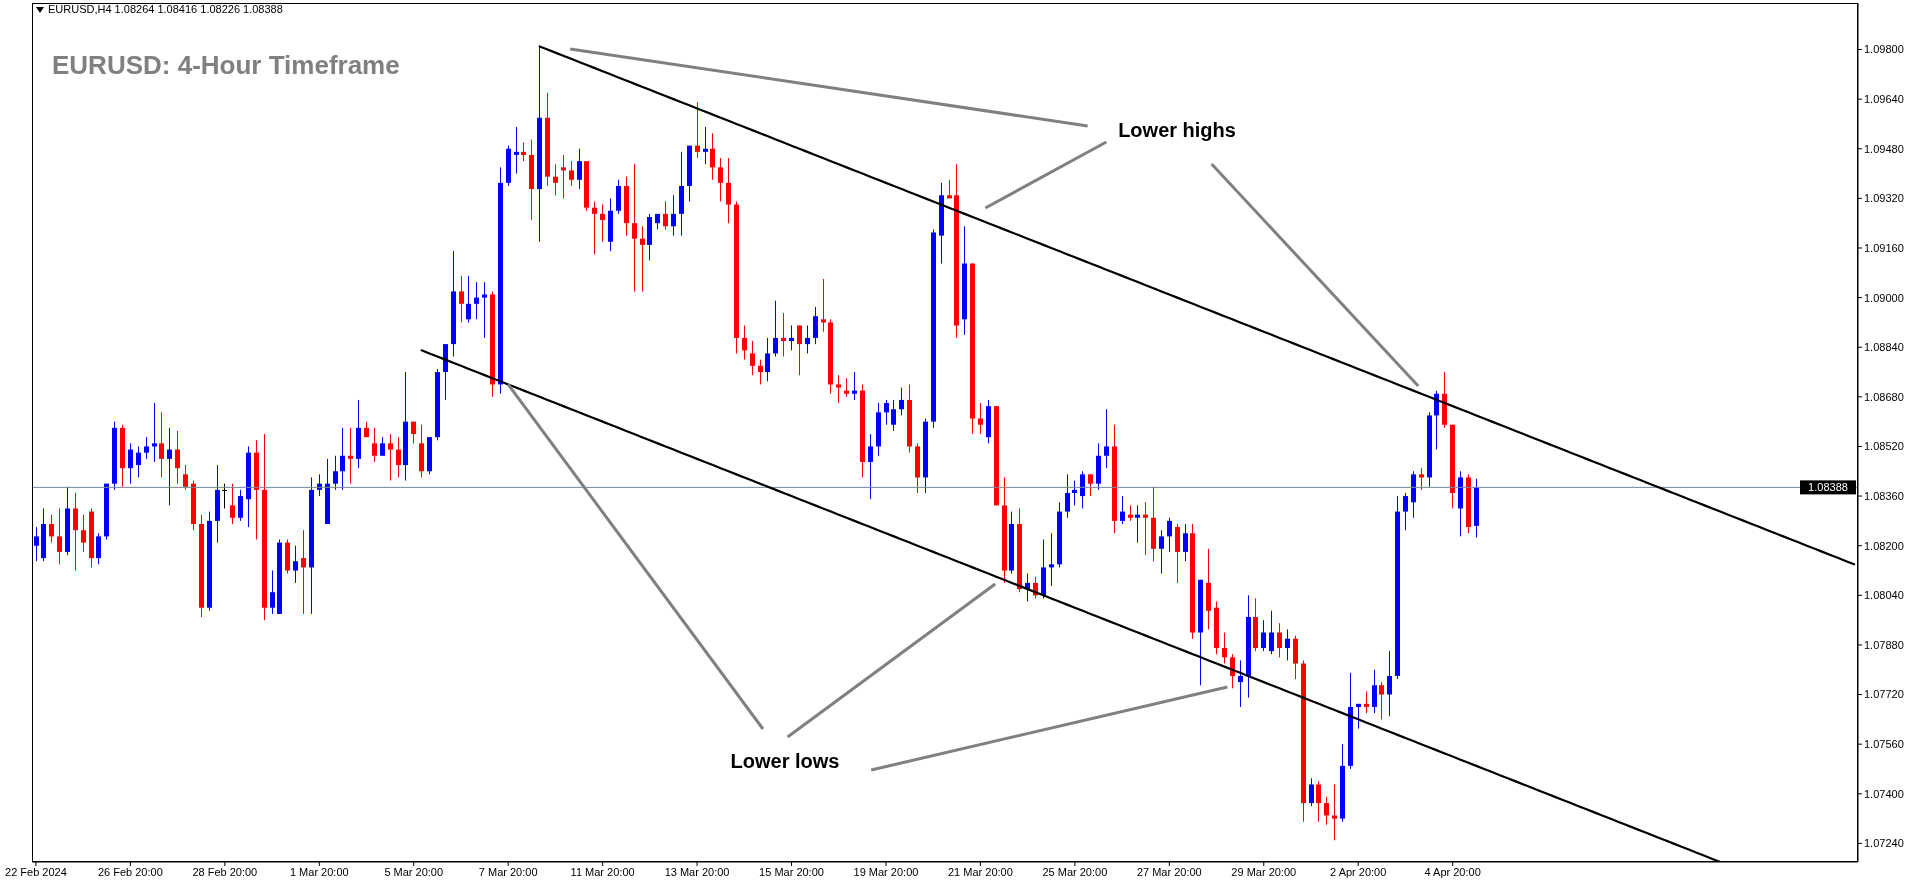 The height and width of the screenshot is (884, 1916). What do you see at coordinates (36, 871) in the screenshot?
I see `x-tick-label: 22 Feb 2024` at bounding box center [36, 871].